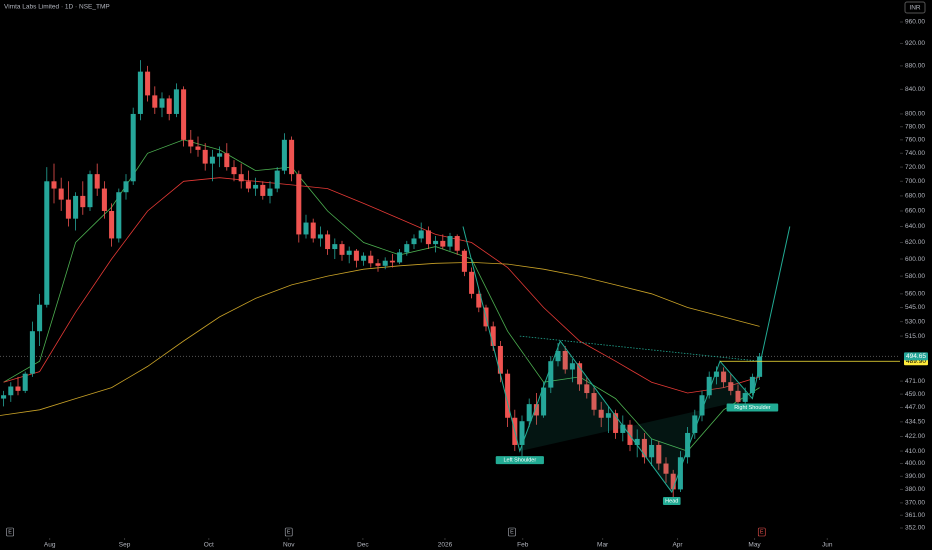 The image size is (932, 550). Describe the element at coordinates (603, 545) in the screenshot. I see `x-tick-label: Mar` at that location.